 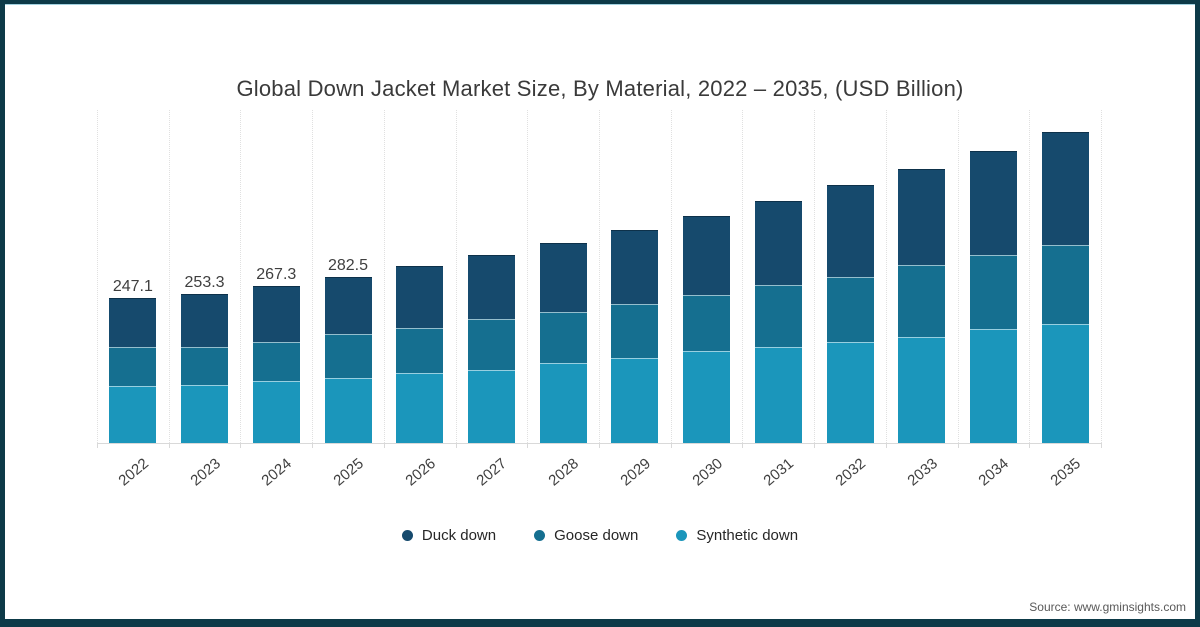 I want to click on x-axis-label: 2031, so click(x=779, y=472).